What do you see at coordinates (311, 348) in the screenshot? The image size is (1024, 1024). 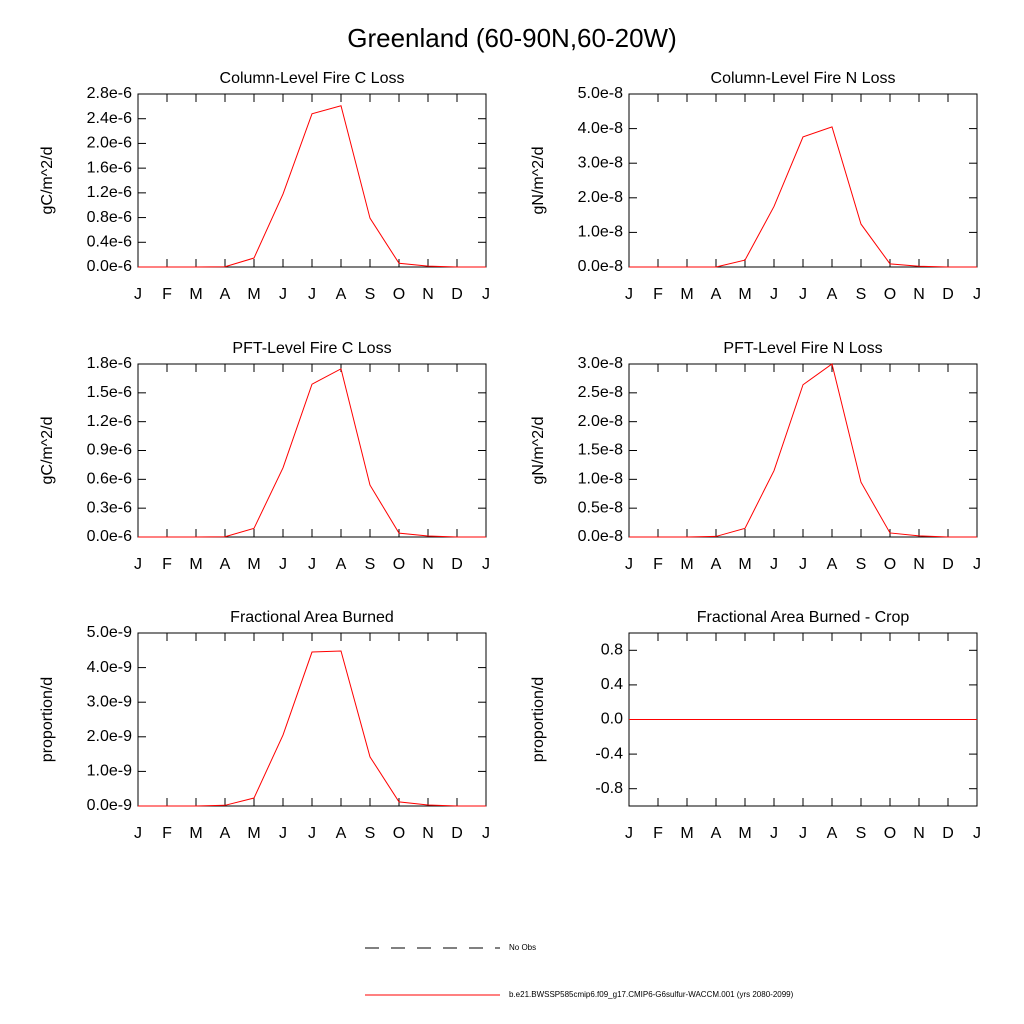 I see `panel-title: PFT-Level Fire C Loss` at bounding box center [311, 348].